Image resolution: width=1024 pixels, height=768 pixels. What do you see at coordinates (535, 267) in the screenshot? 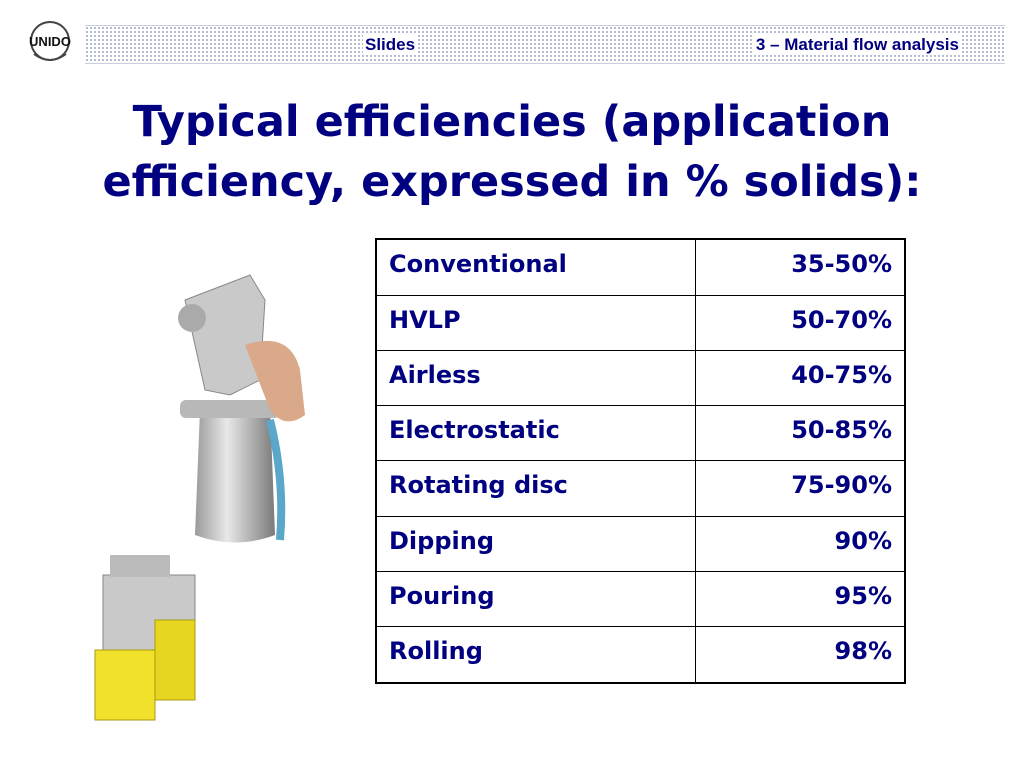
I see `method-cell: Conventional` at bounding box center [535, 267].